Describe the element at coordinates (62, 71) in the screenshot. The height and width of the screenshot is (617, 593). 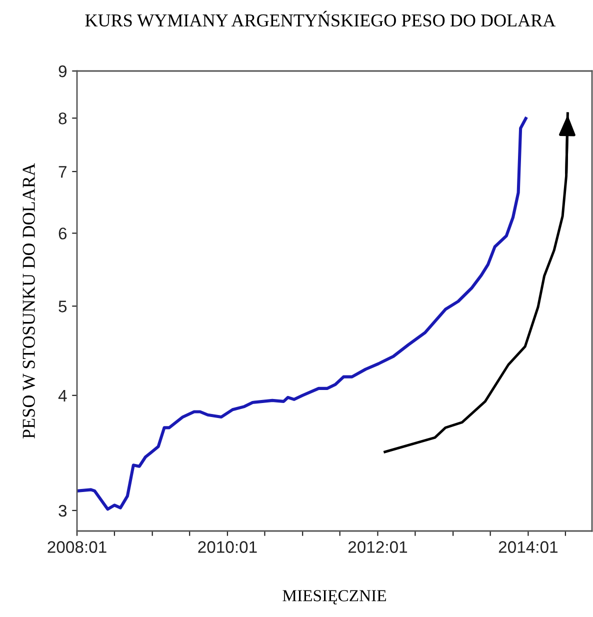
I see `y-tick-label: 9` at that location.